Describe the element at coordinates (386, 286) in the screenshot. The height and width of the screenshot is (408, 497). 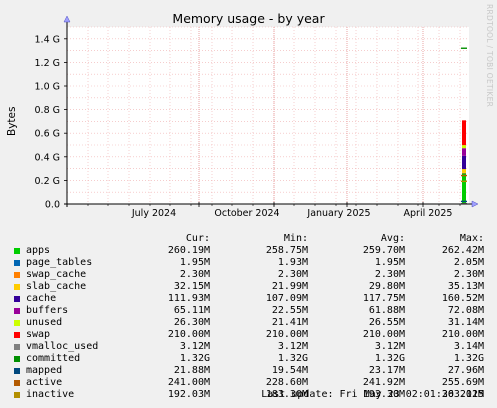
I see `legend-avg-value: 29.80M` at that location.